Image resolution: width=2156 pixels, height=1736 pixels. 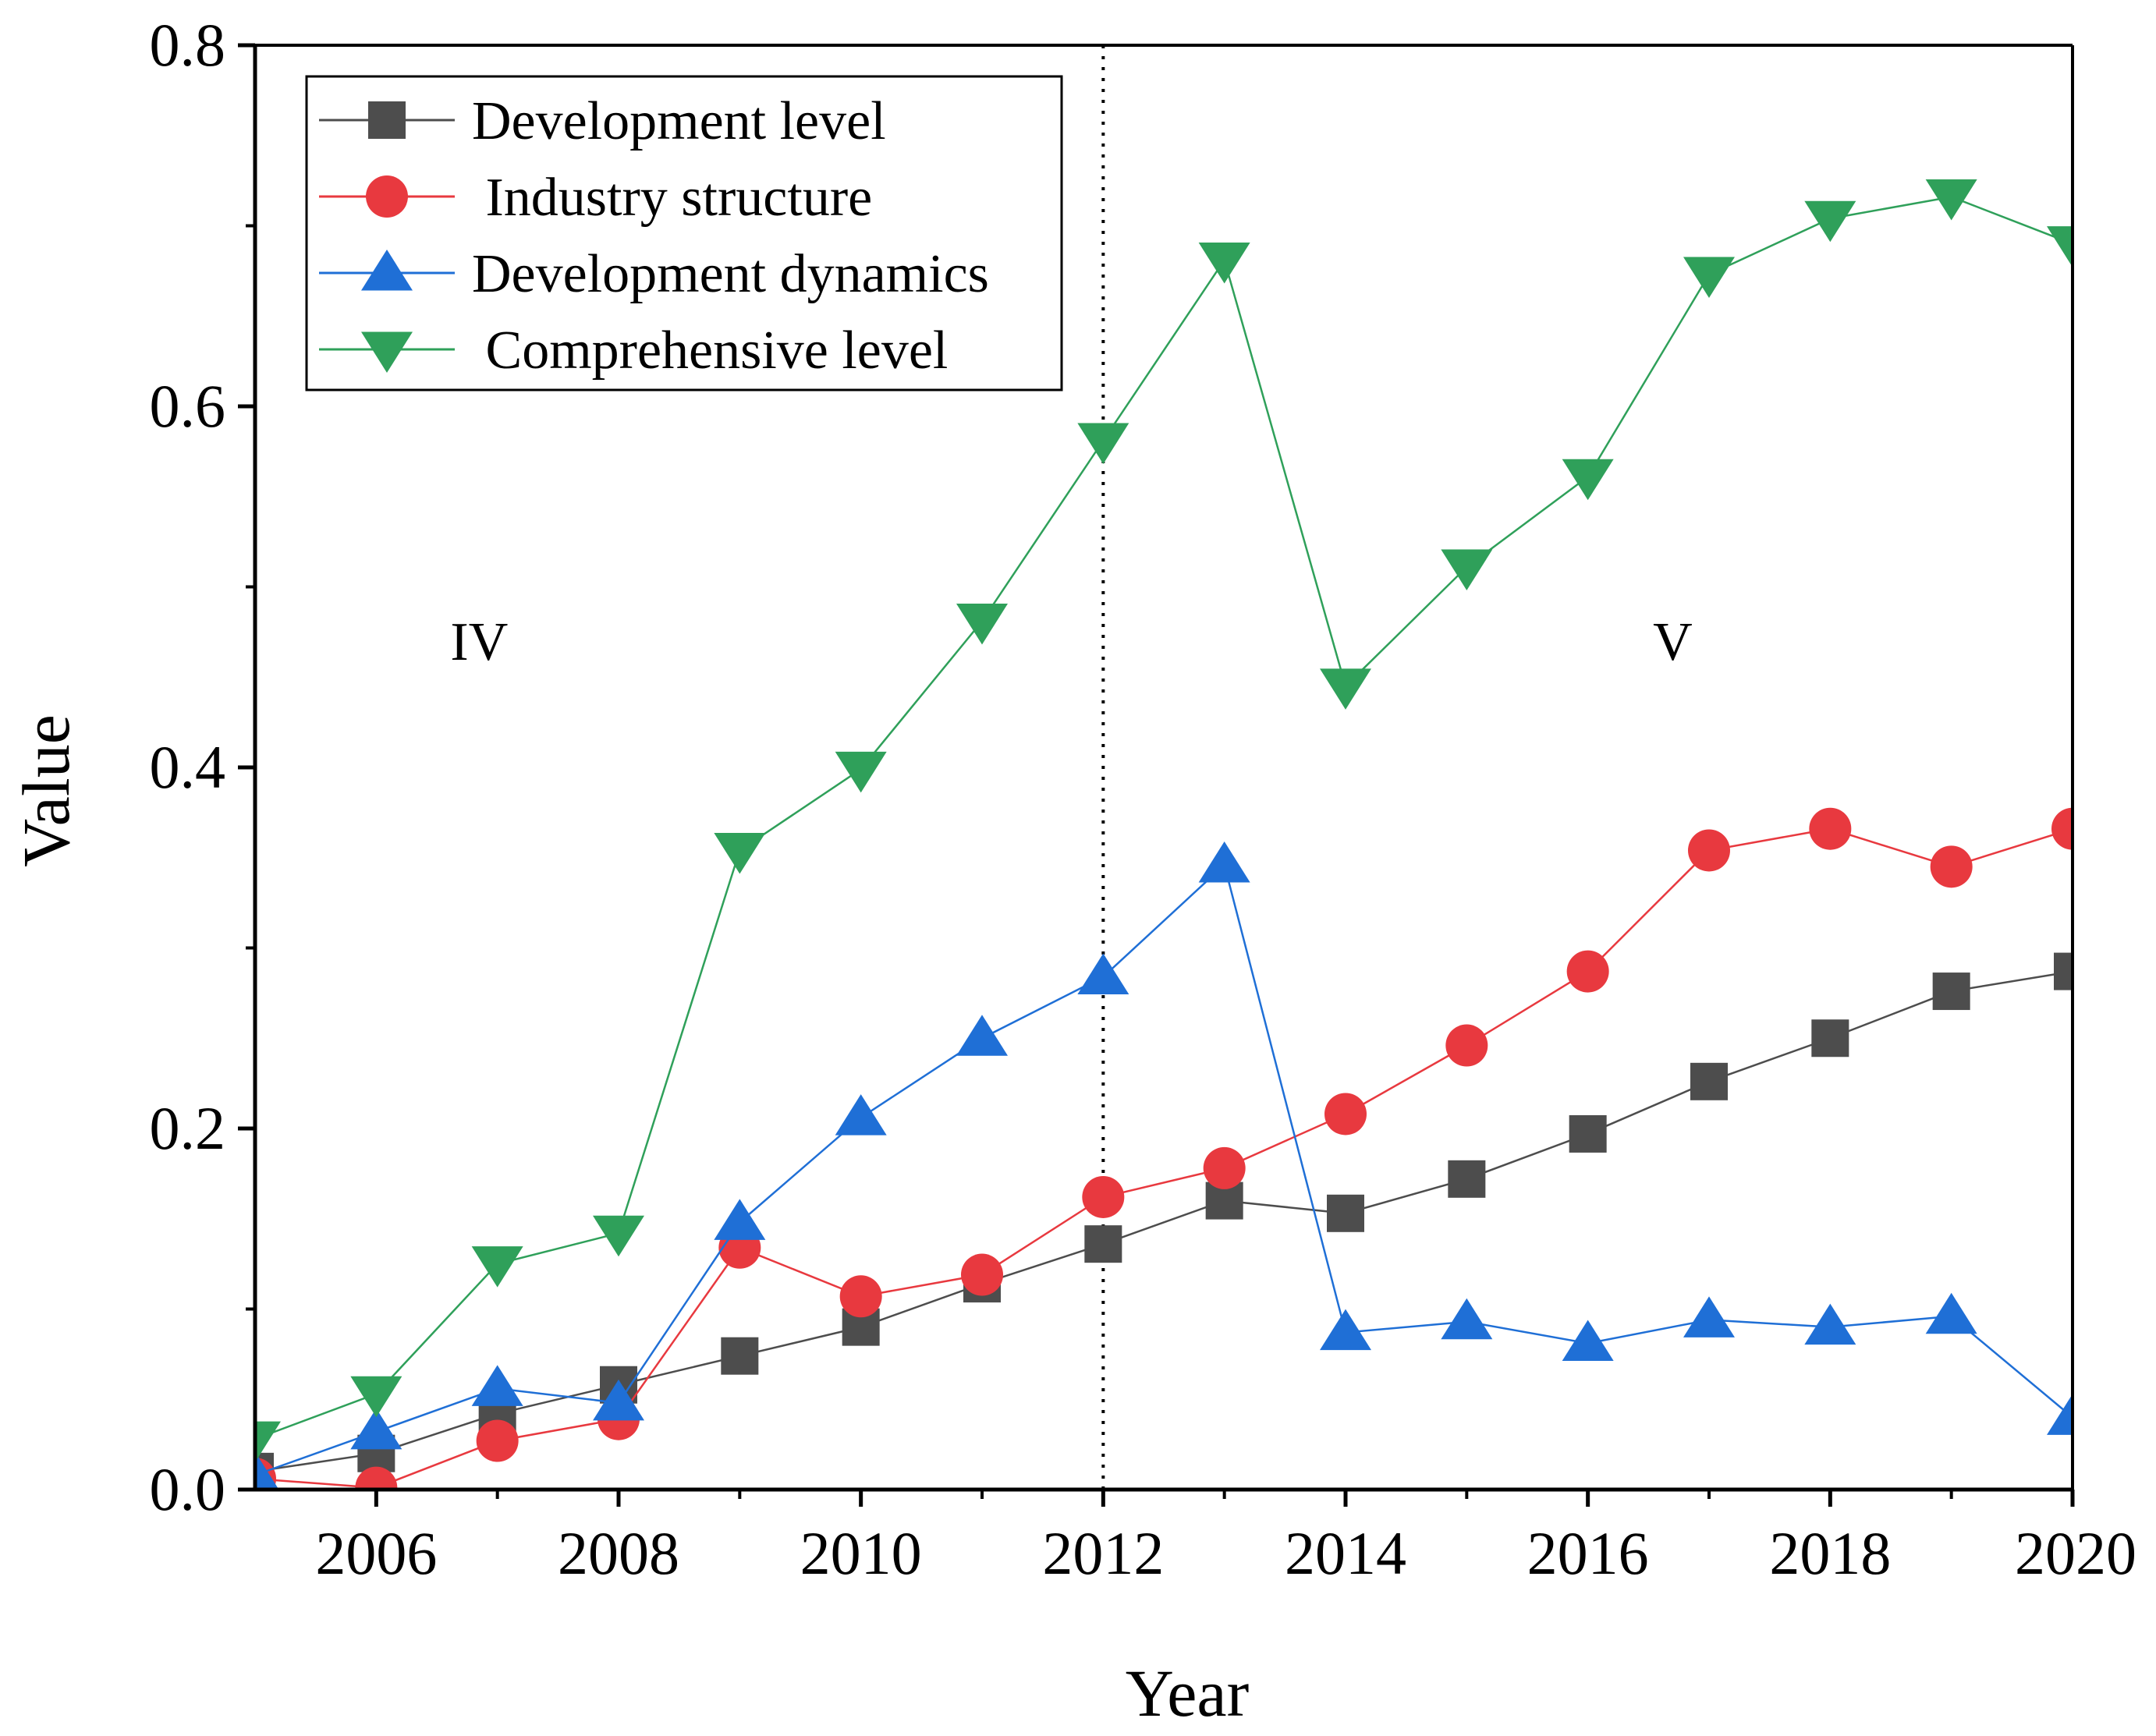 I want to click on x-tick-label: 2018, so click(x=1830, y=1553).